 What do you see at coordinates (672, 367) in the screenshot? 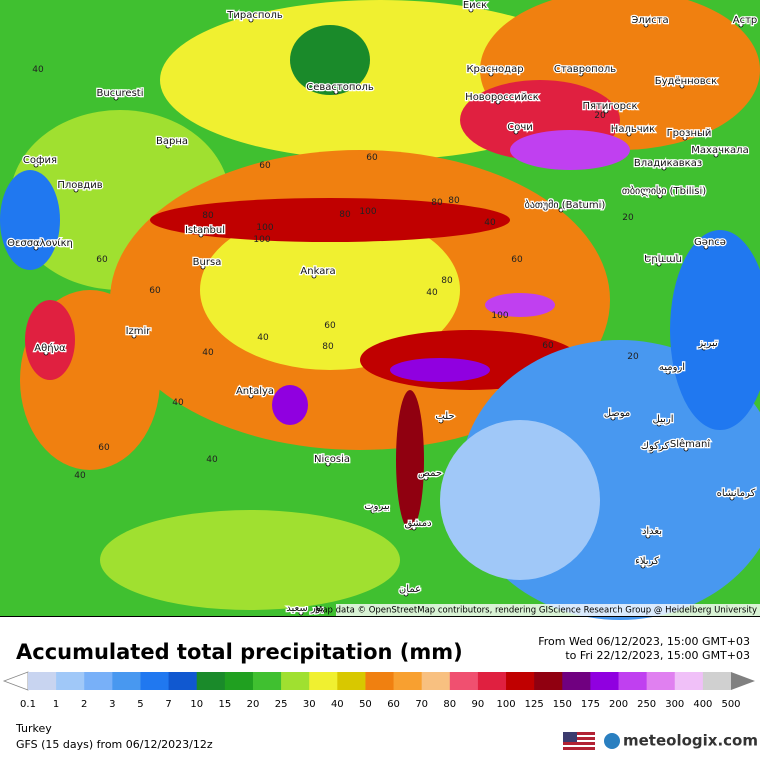
I see `city-label: ارومیه` at bounding box center [672, 367].